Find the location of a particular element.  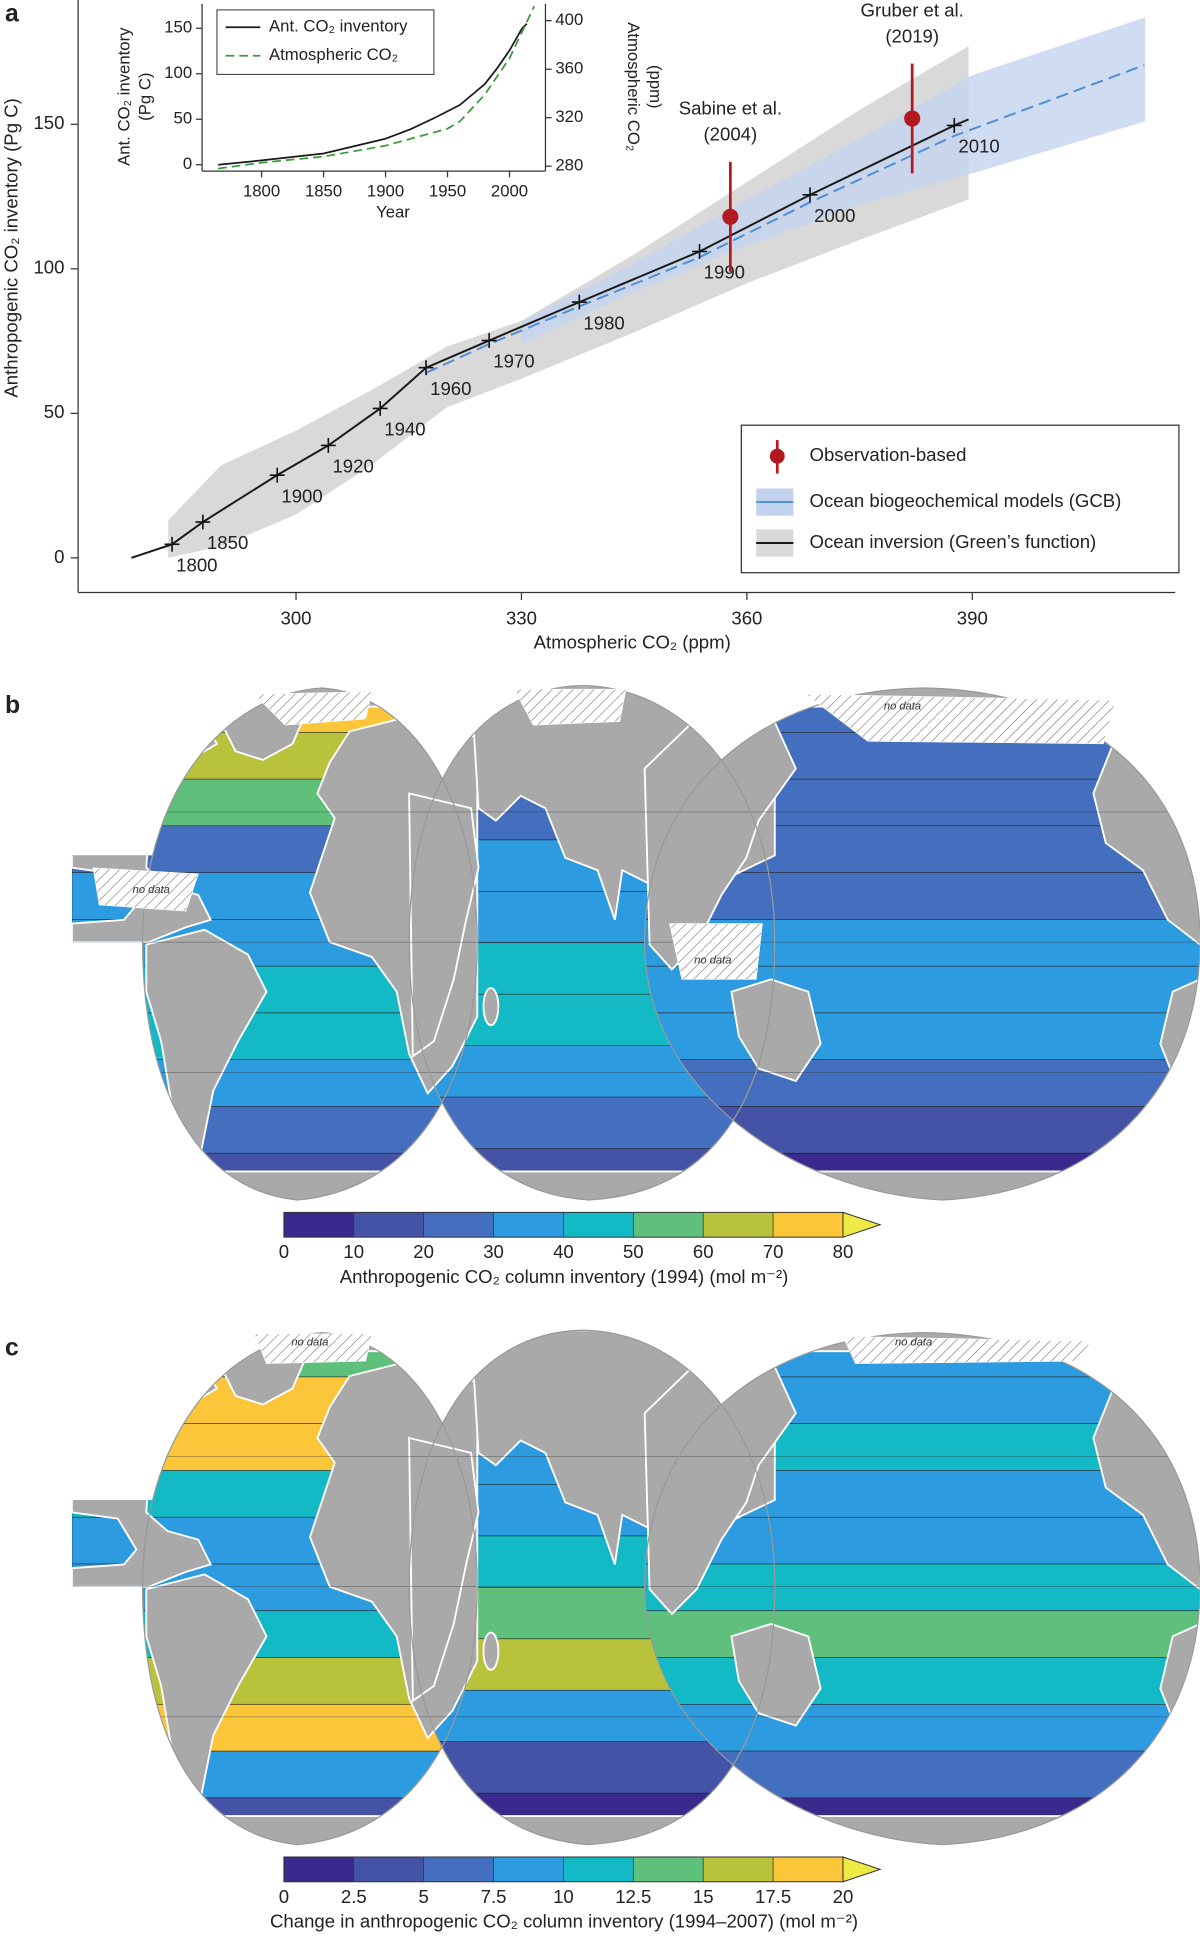

y-axis-label: Anthropogenic CO₂ inventory (Pg C) is located at coordinates (10, 247).